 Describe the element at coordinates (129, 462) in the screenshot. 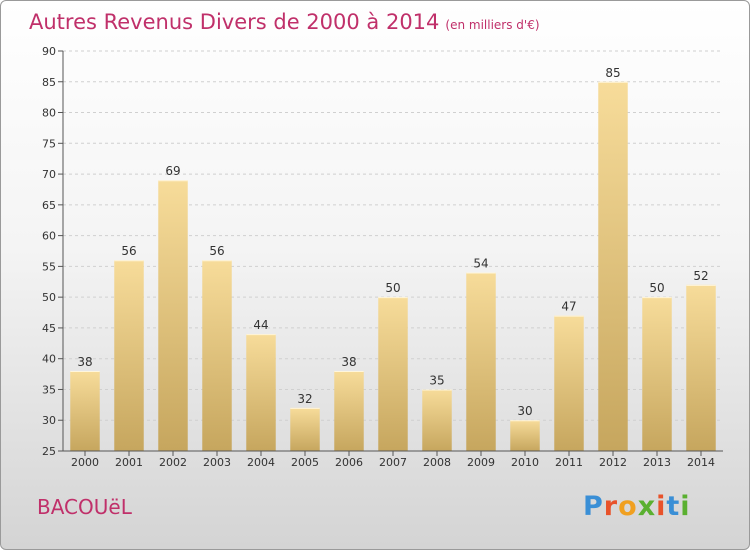

I see `x-tick-label: 2001` at that location.